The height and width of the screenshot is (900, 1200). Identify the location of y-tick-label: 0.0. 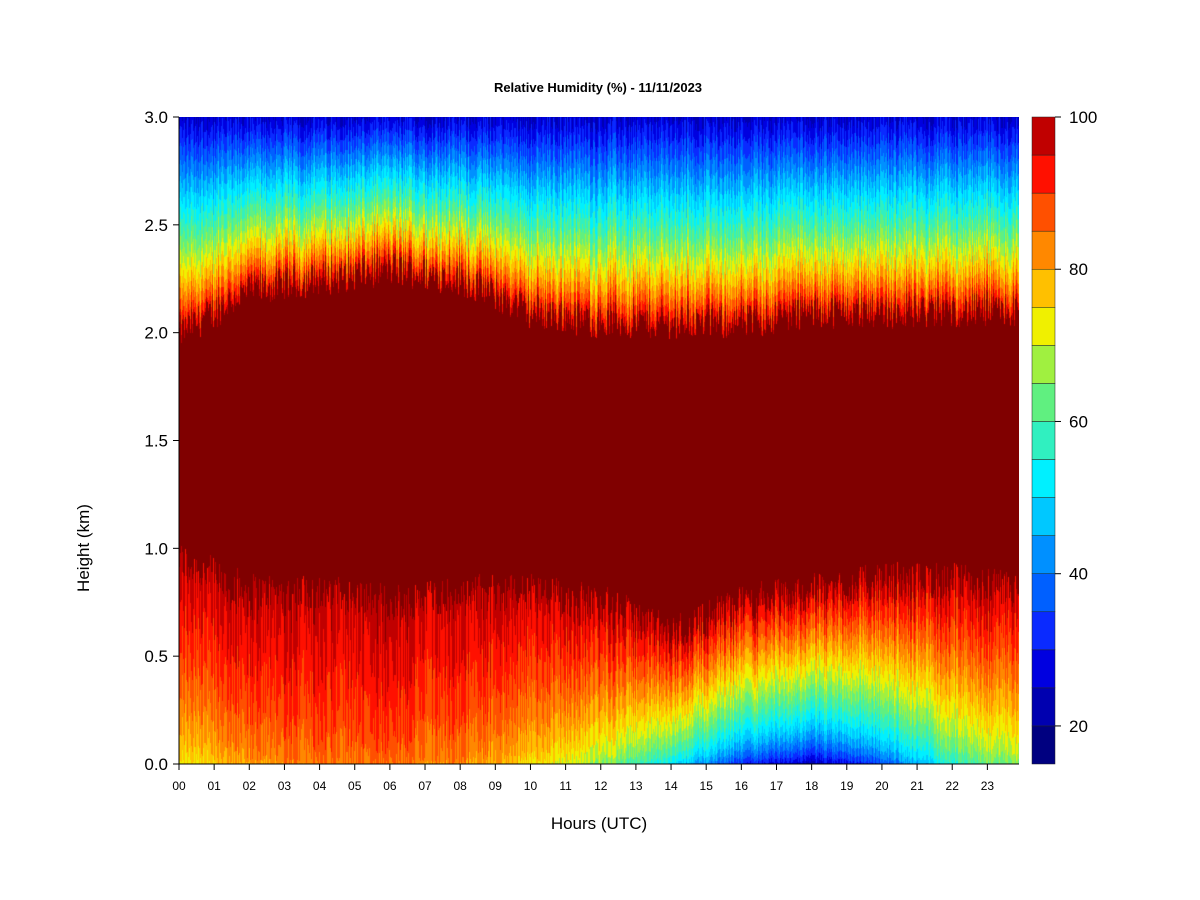
(156, 764).